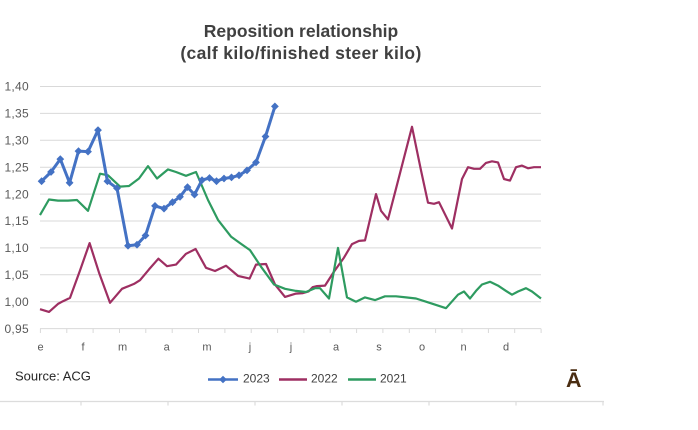 The height and width of the screenshot is (430, 698). What do you see at coordinates (16, 141) in the screenshot?
I see `svg-text: 1,30` at bounding box center [16, 141].